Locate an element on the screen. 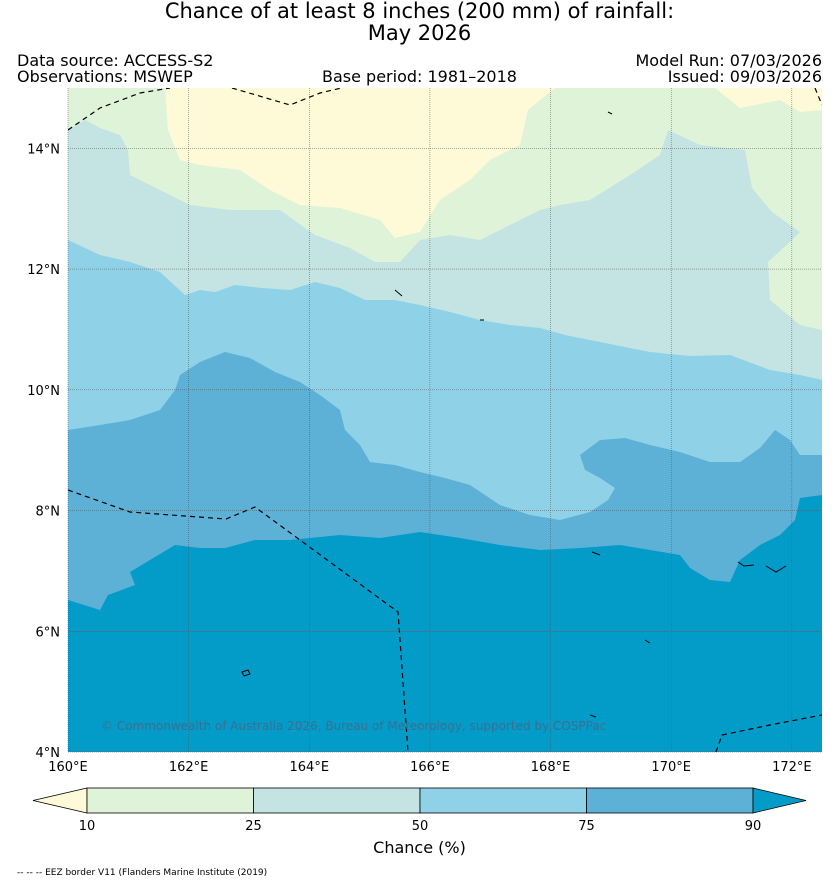 The width and height of the screenshot is (839, 885). lat-tick-label: 4°N is located at coordinates (48, 753).